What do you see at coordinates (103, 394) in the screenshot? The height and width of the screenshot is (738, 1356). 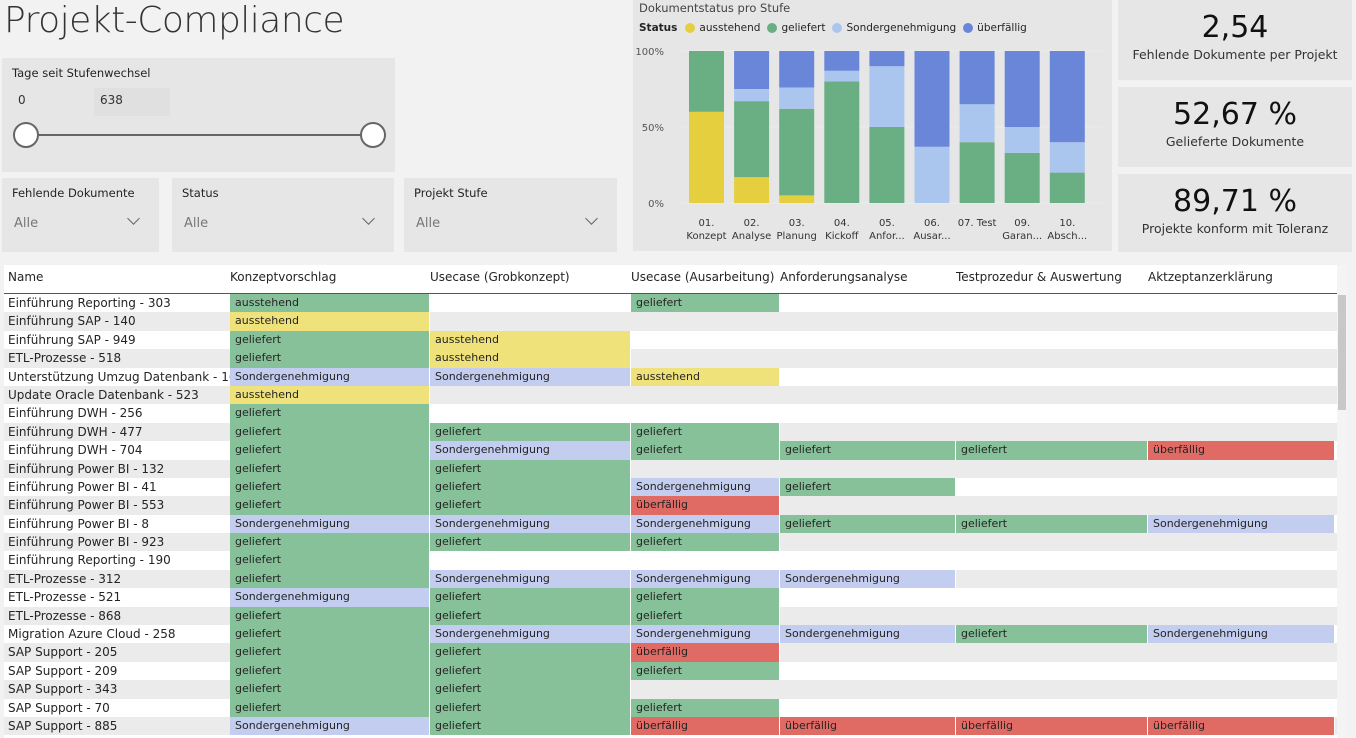 I see `project-name: Update Oracle Datenbank - 523` at bounding box center [103, 394].